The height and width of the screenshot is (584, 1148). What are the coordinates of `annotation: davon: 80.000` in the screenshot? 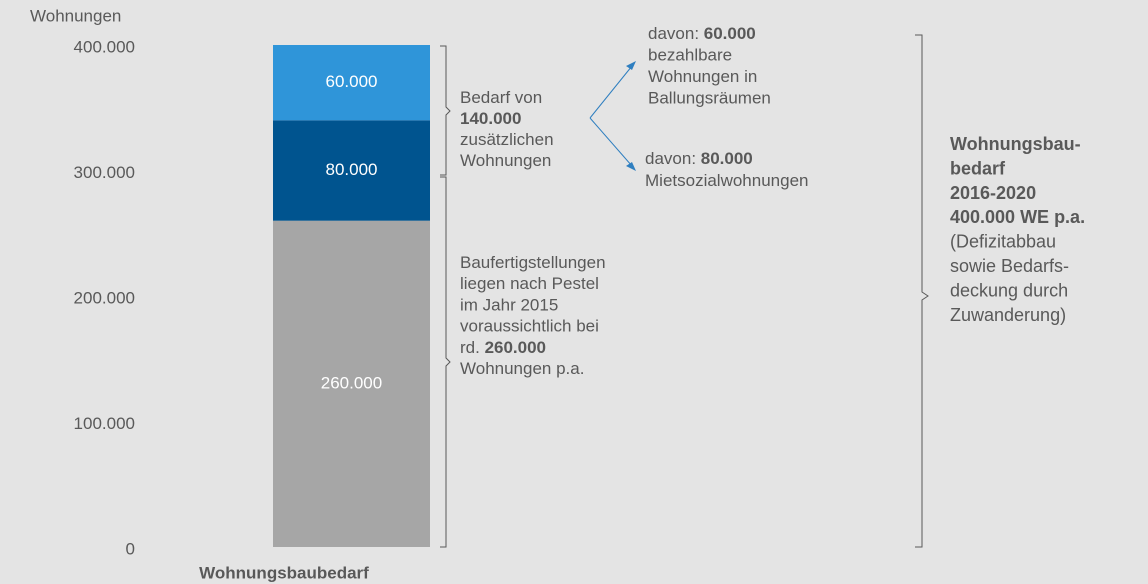 It's located at (699, 158).